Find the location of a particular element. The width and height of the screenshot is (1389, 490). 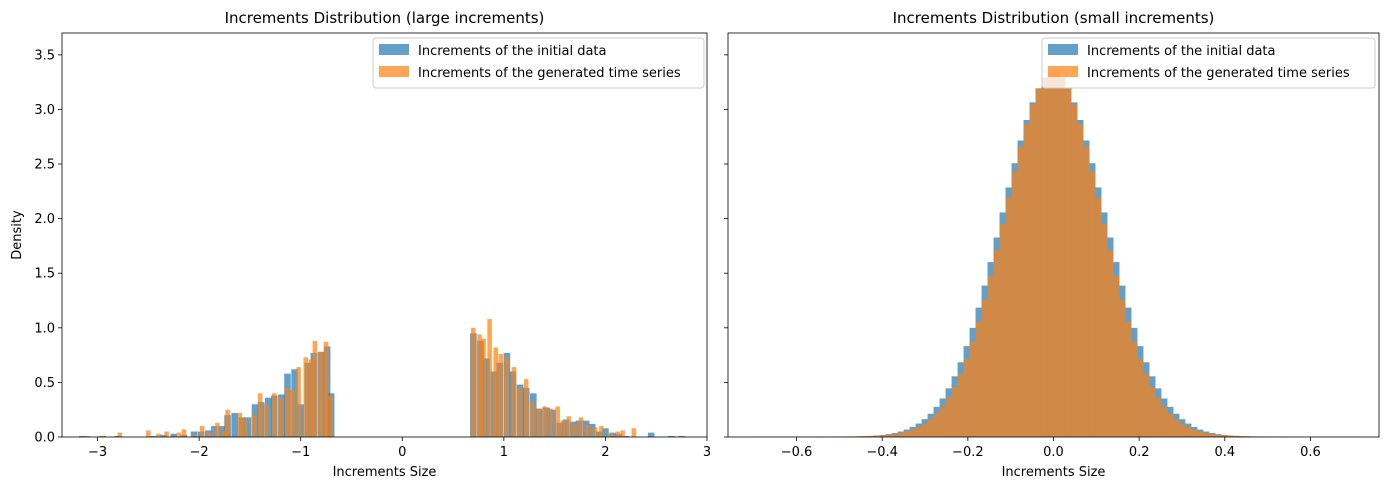

x-tick-label: 0.0 is located at coordinates (1053, 452).